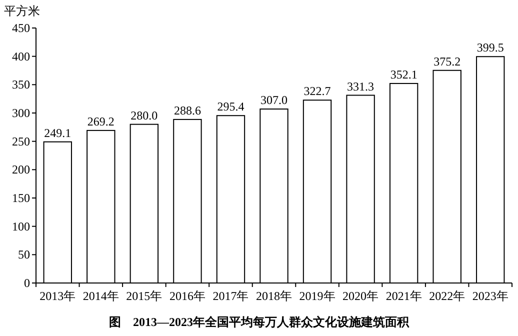  I want to click on data-label: 295.4, so click(230, 107).